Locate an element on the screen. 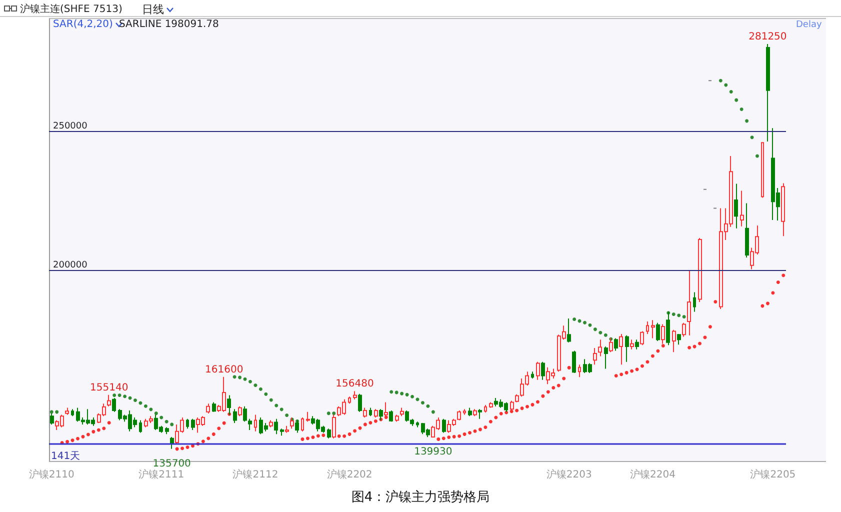 This screenshot has width=841, height=512. x-tick-label: 沪镍2202 is located at coordinates (349, 474).